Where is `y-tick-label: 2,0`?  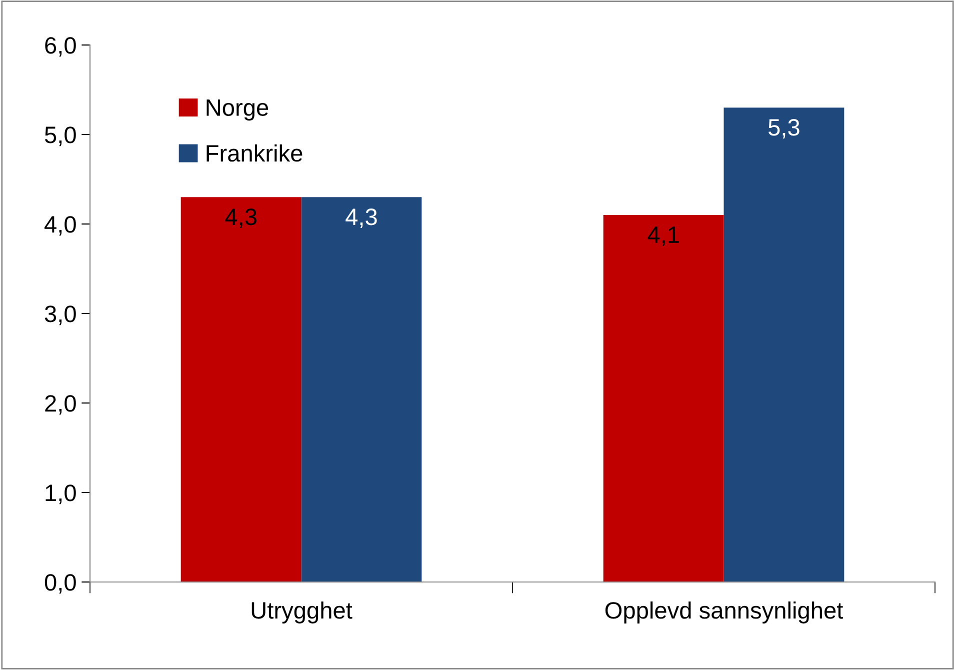
y-tick-label: 2,0 is located at coordinates (60, 405).